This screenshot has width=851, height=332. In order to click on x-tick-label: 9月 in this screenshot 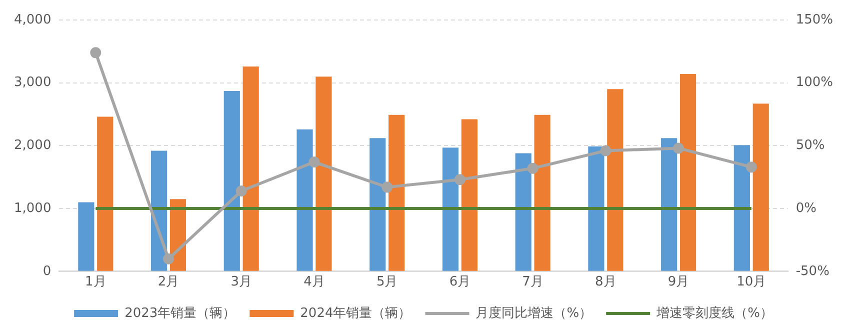, I will do `click(679, 282)`.